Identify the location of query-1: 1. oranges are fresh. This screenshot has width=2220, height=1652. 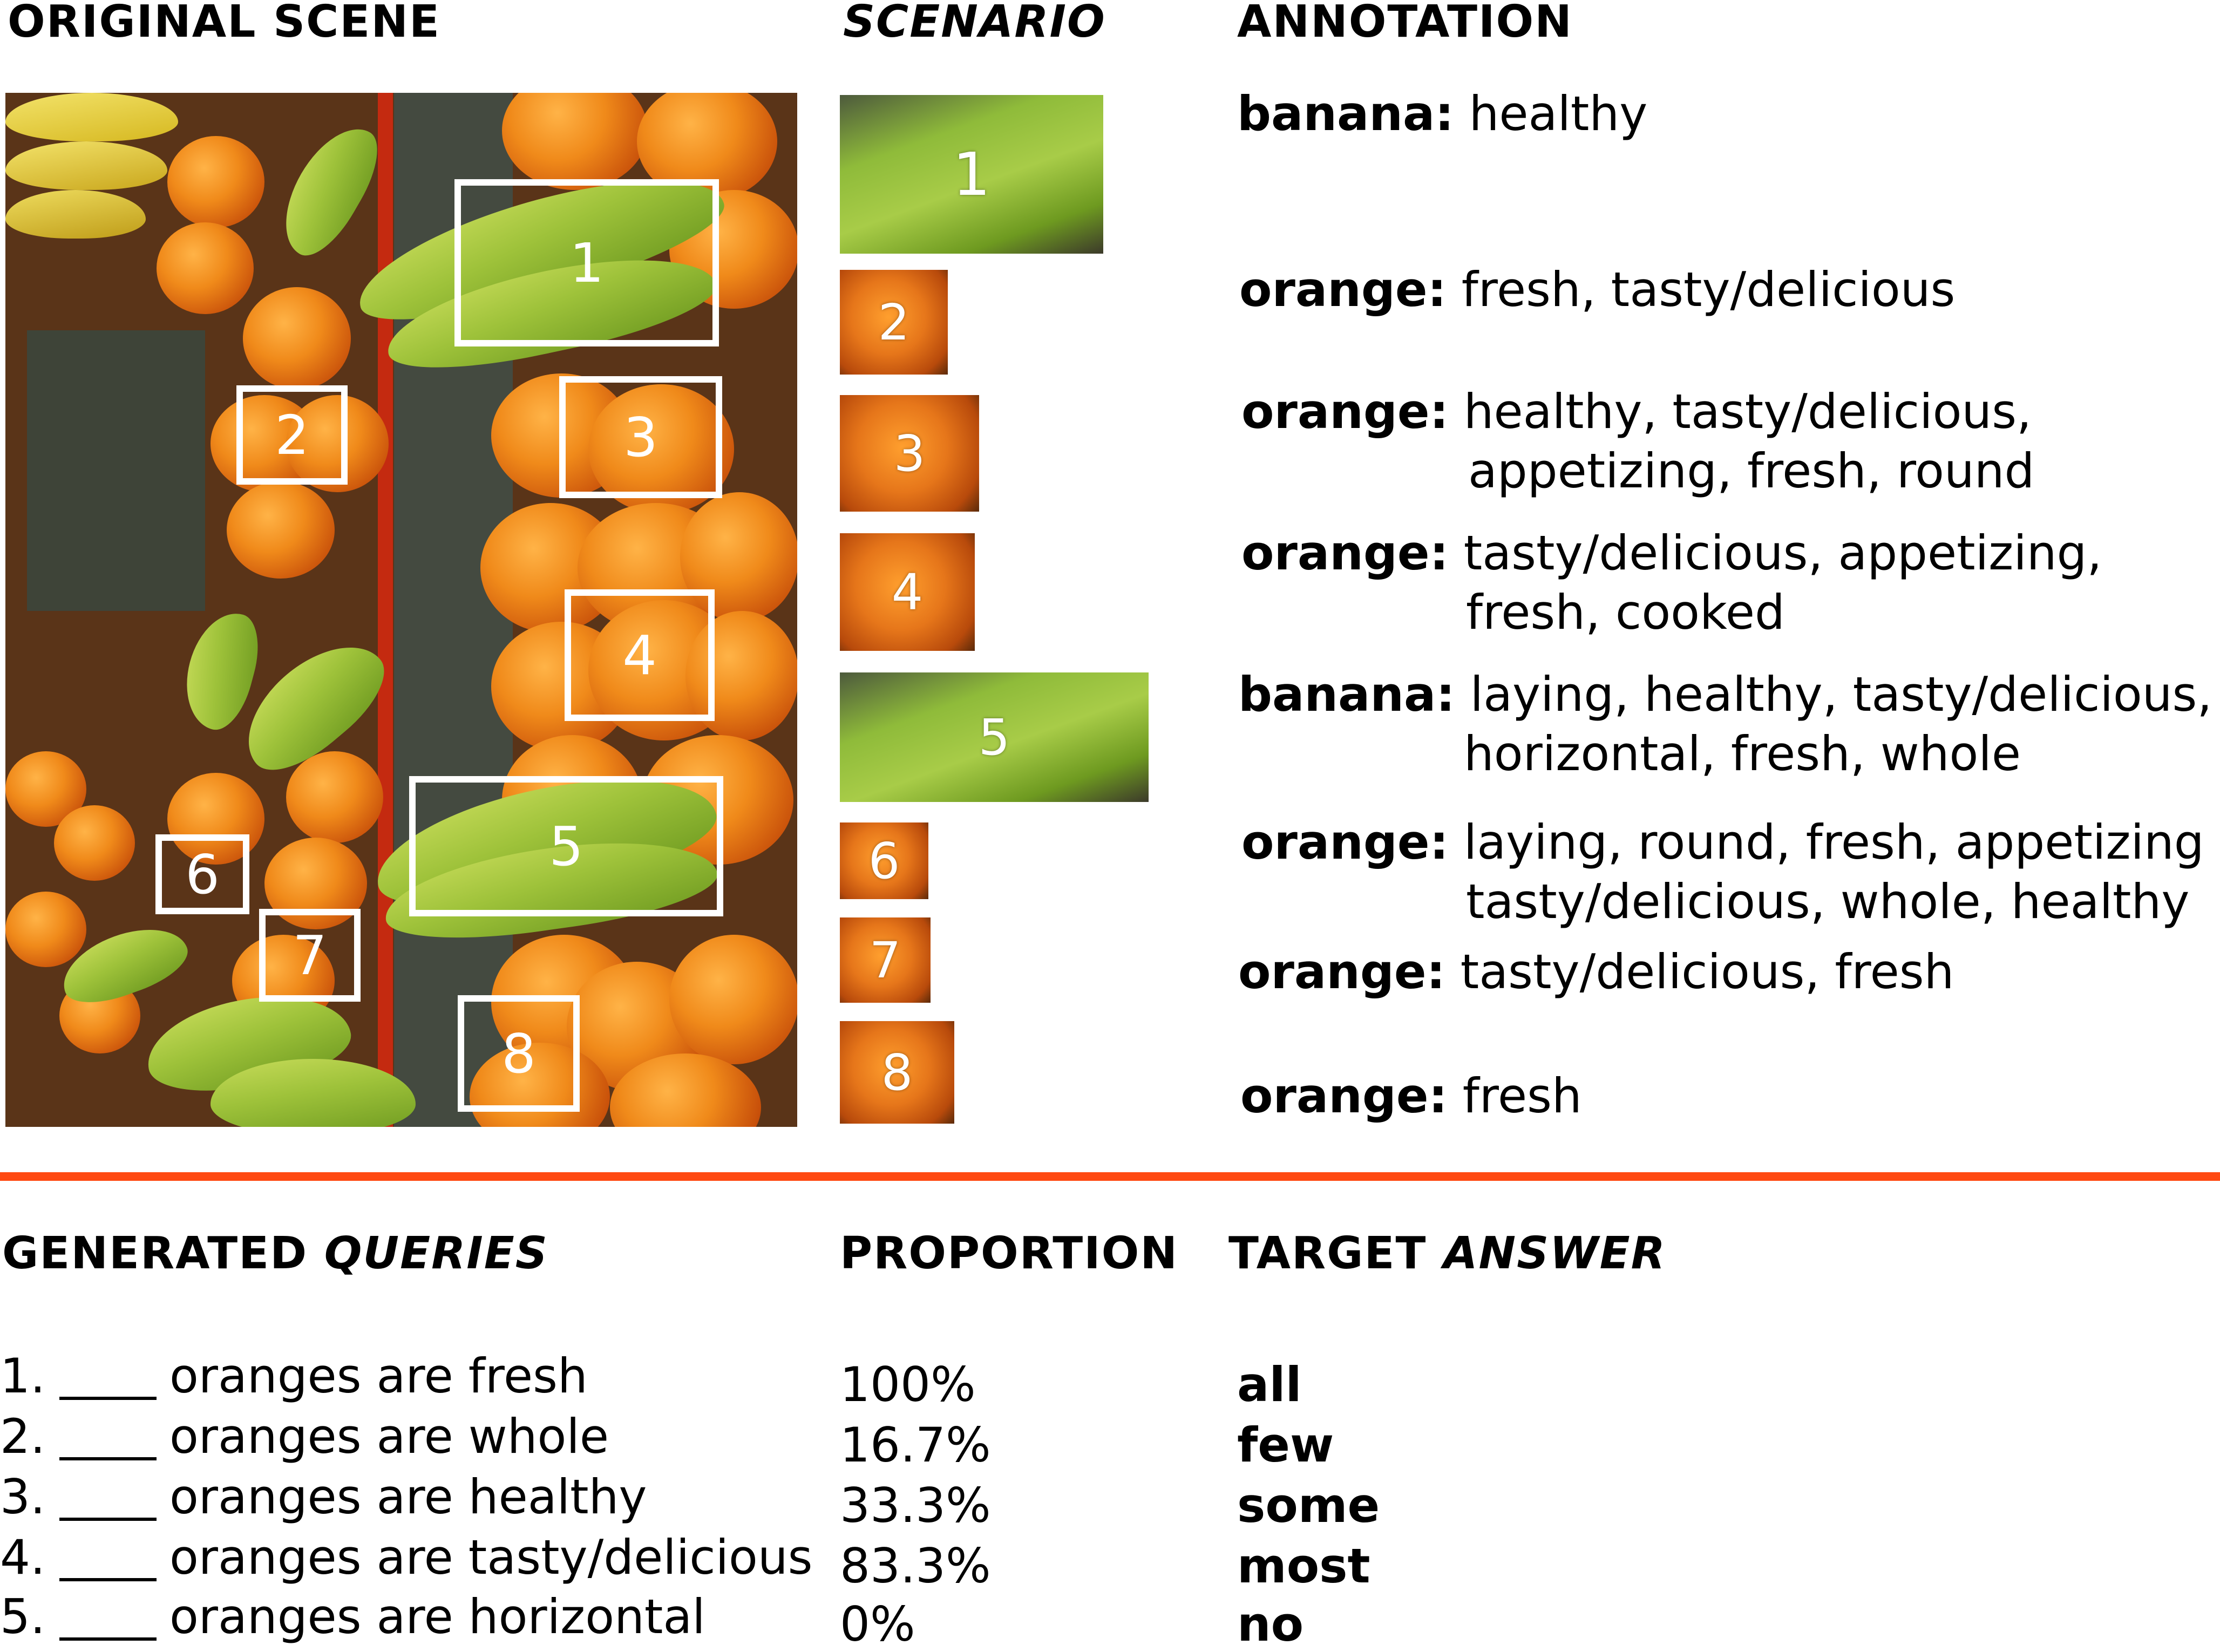
(294, 1376).